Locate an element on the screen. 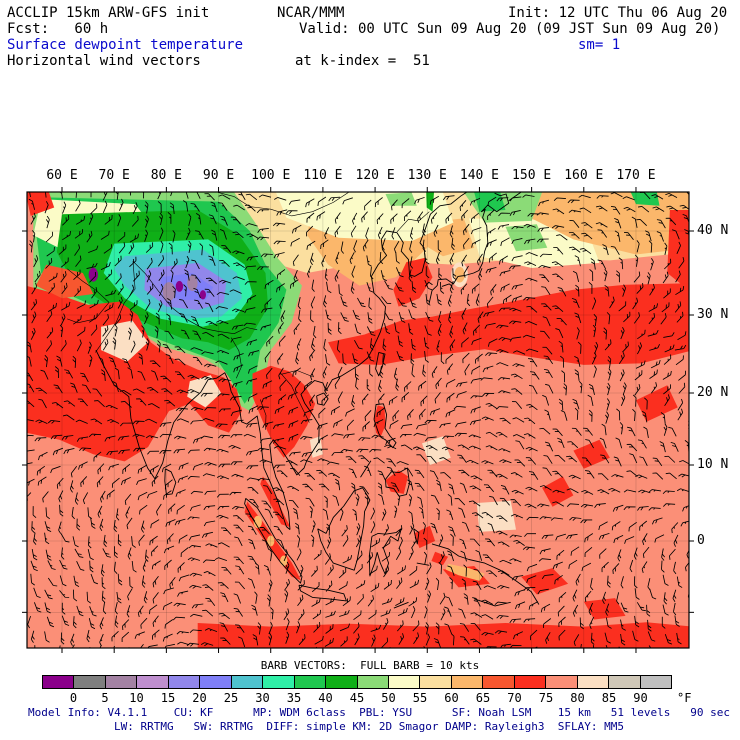  barb-legend-caption: BARB VECTORS: FULL BARB = 10 kts is located at coordinates (370, 665).